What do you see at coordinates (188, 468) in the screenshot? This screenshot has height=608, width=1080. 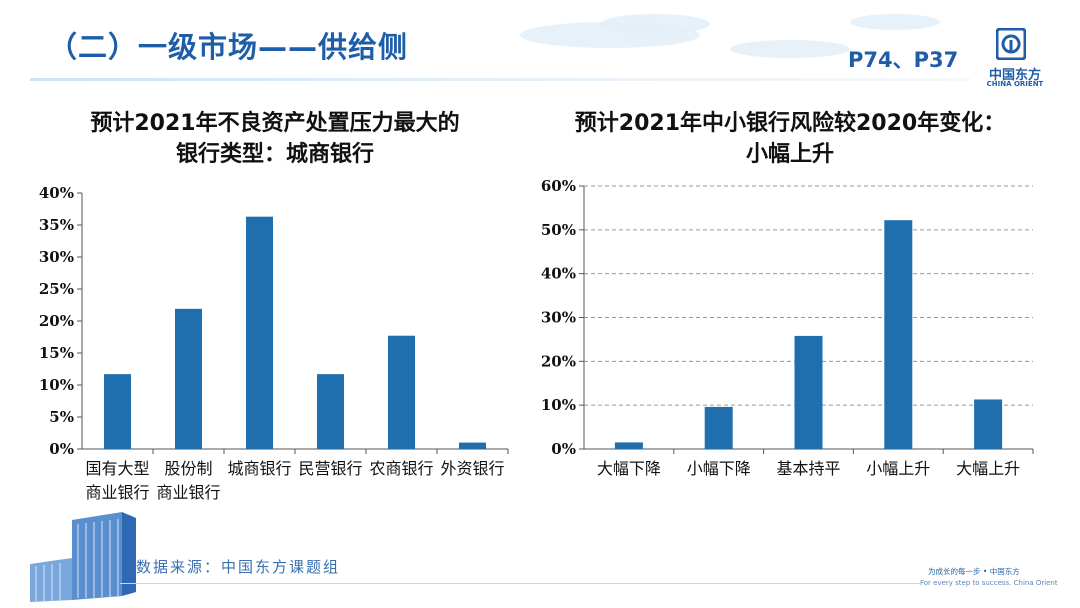 I see `left-category-label: 股份制` at bounding box center [188, 468].